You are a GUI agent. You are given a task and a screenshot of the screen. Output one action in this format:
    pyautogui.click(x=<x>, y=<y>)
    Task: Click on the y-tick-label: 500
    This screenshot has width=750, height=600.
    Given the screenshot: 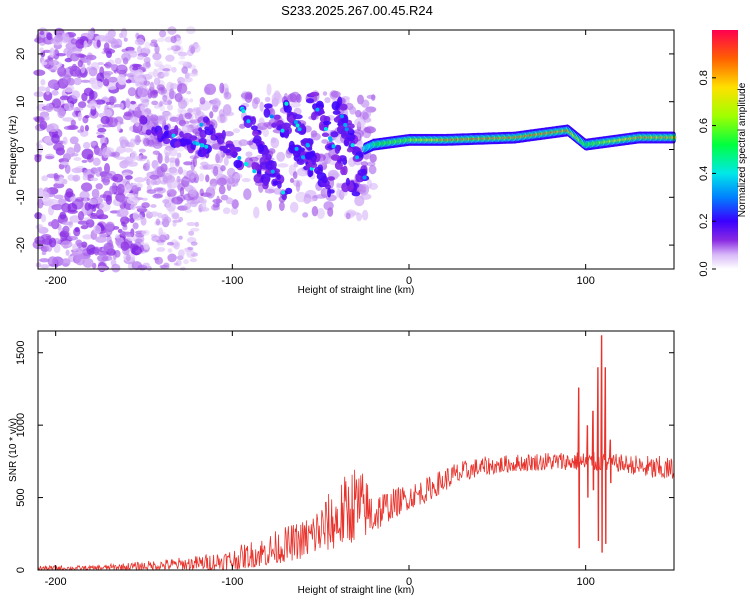 What is the action you would take?
    pyautogui.click(x=21, y=497)
    